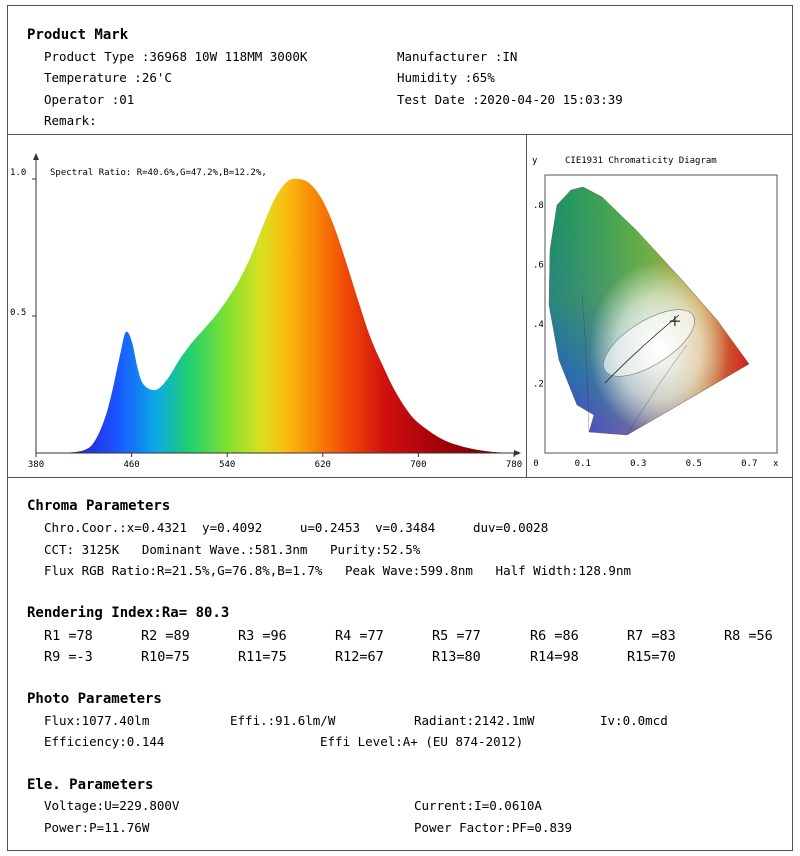  What do you see at coordinates (526, 305) in the screenshot?
I see `divider-vertical` at bounding box center [526, 305].